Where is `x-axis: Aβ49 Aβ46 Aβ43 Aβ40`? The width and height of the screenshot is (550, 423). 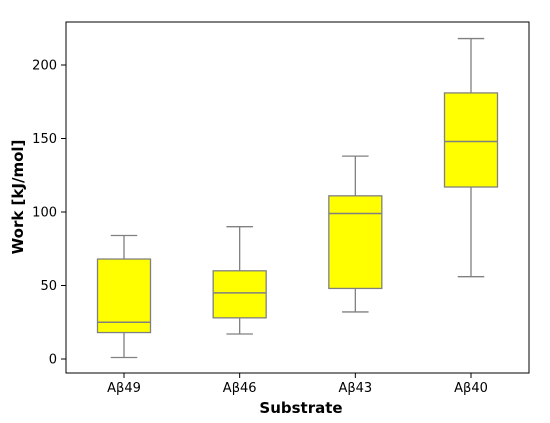 x-axis: Aβ49 Aβ46 Aβ43 Aβ40 is located at coordinates (297, 384).